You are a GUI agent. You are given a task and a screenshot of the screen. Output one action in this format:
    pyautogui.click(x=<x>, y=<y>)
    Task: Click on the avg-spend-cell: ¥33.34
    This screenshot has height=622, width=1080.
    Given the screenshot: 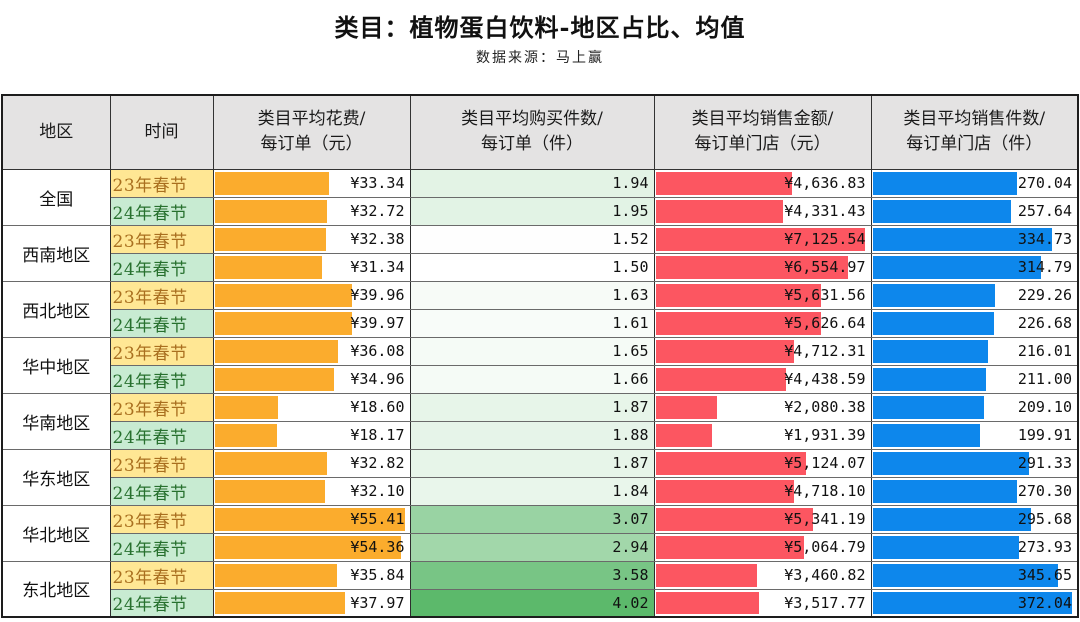 What is the action you would take?
    pyautogui.click(x=311, y=183)
    